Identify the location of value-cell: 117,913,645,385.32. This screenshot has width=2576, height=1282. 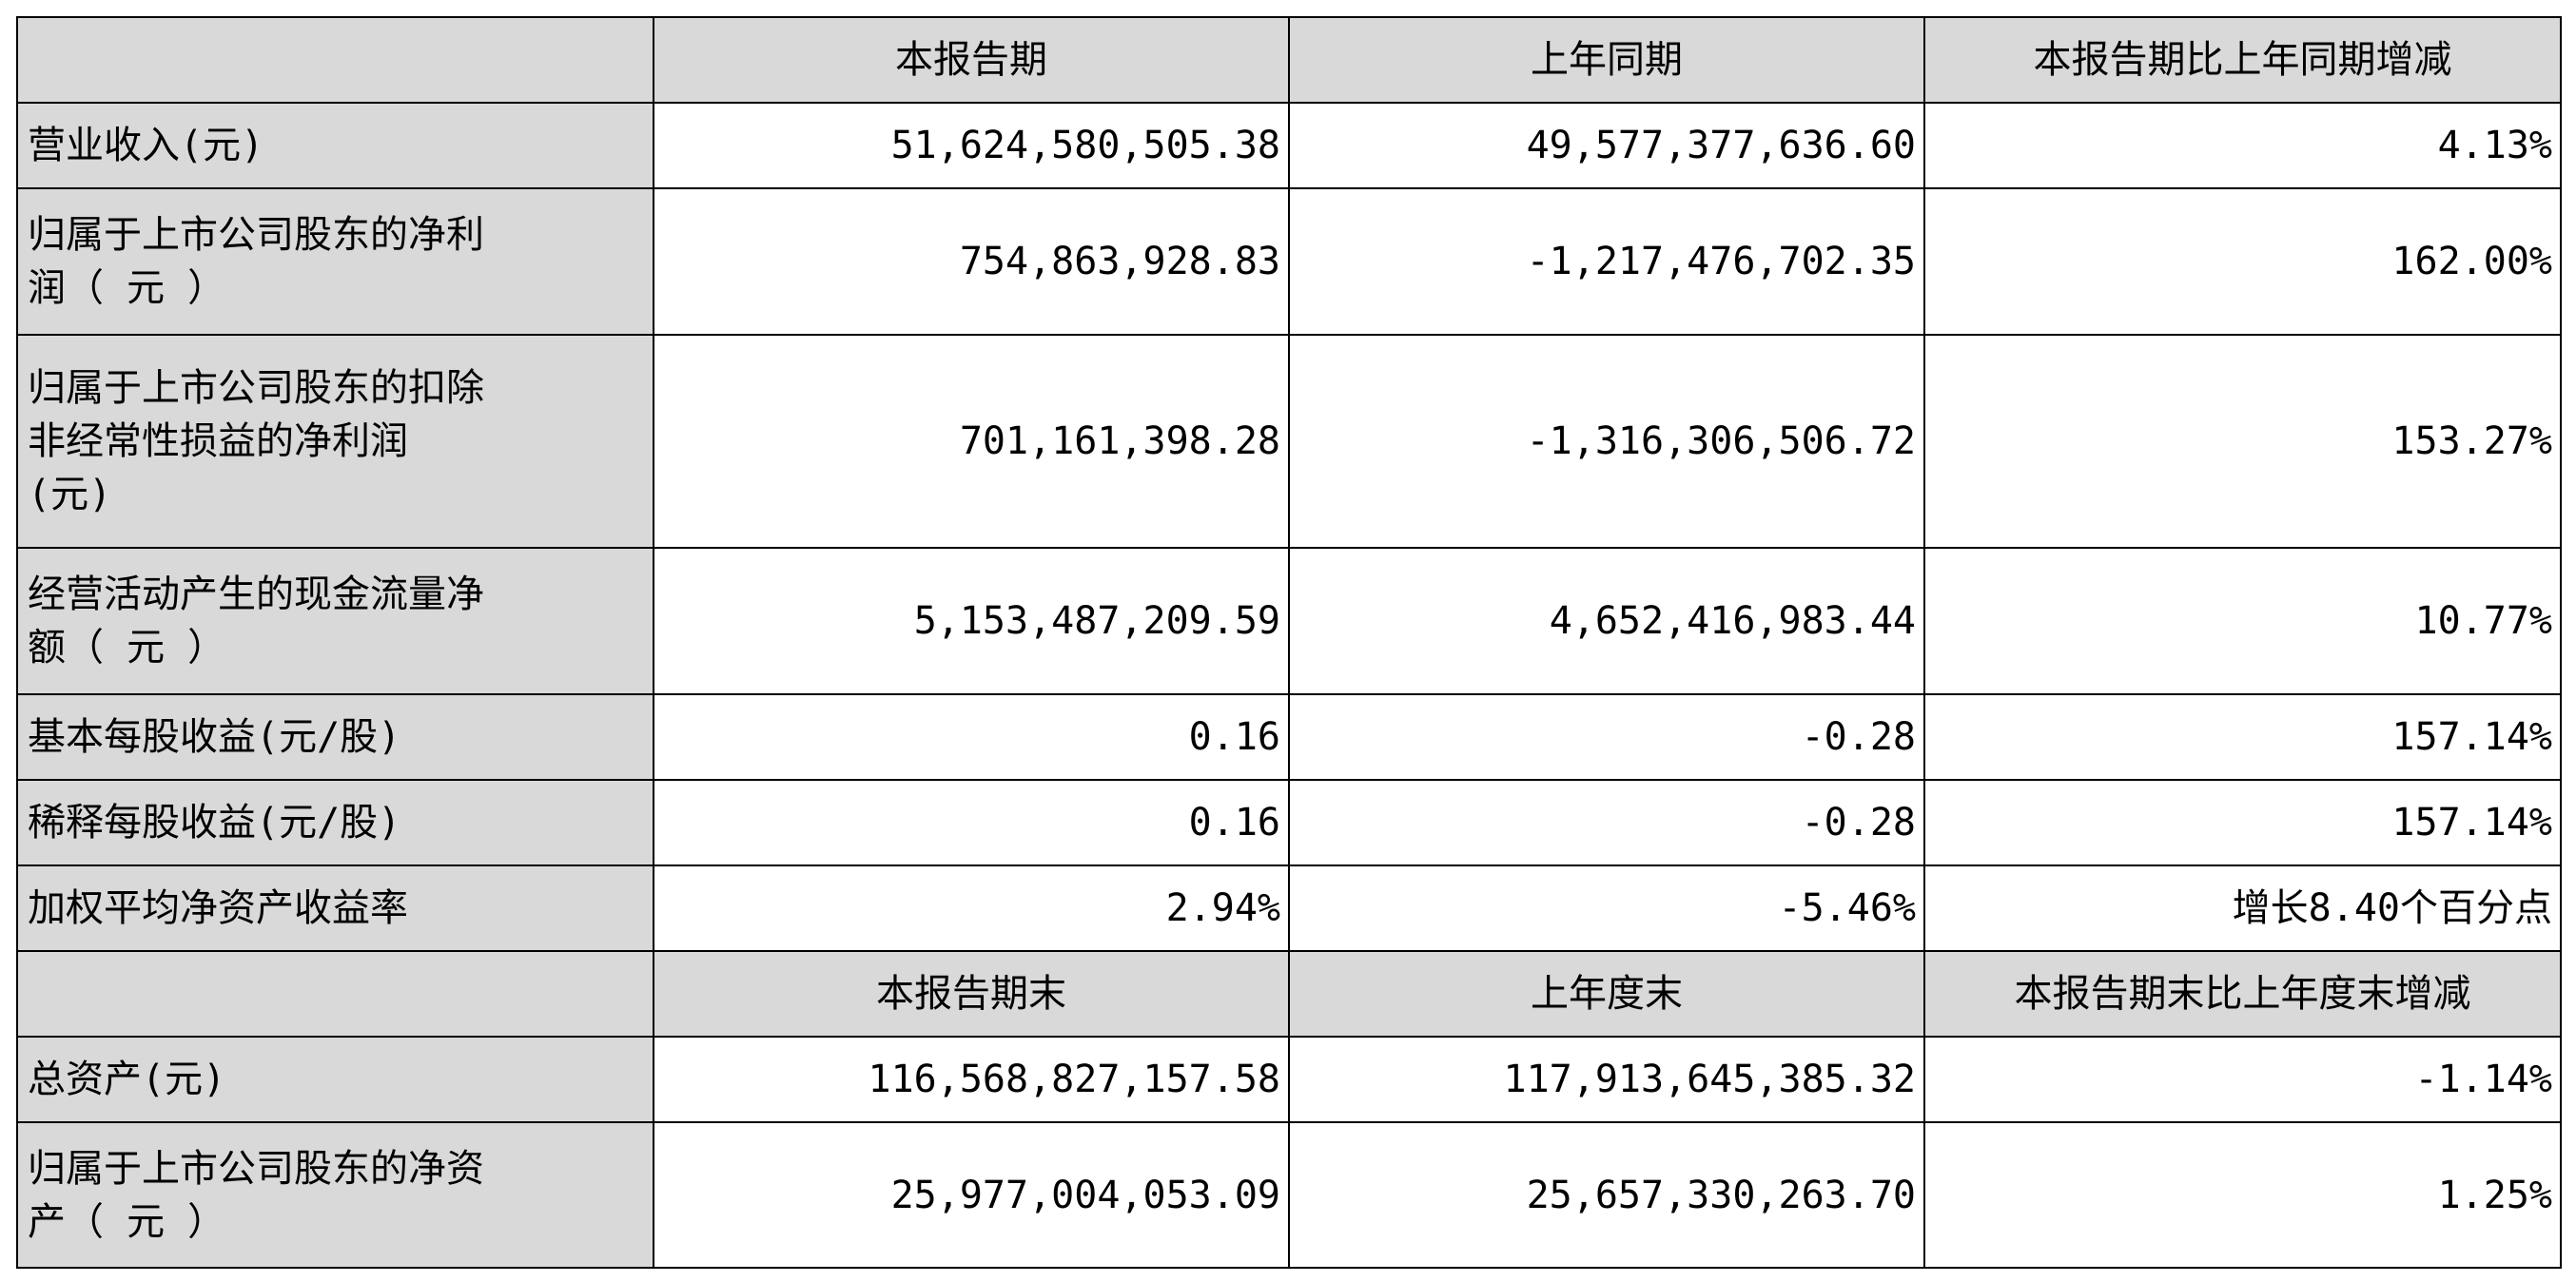
(1607, 1079).